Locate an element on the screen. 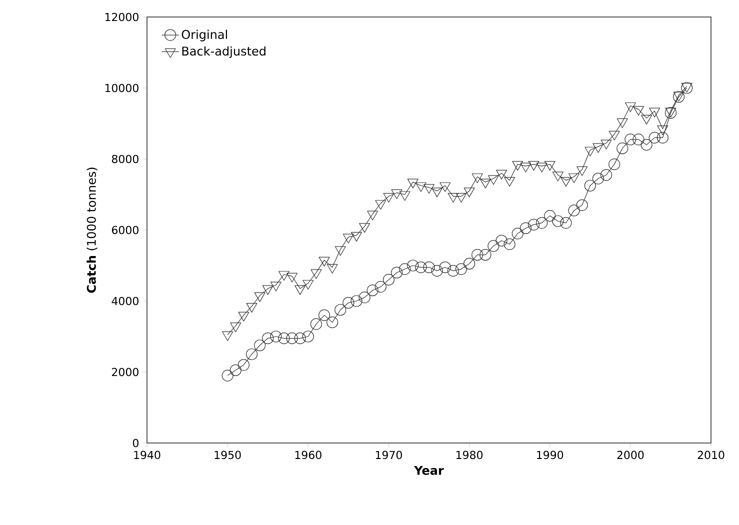 Image resolution: width=739 pixels, height=525 pixels. legend-label: Original is located at coordinates (204, 36).